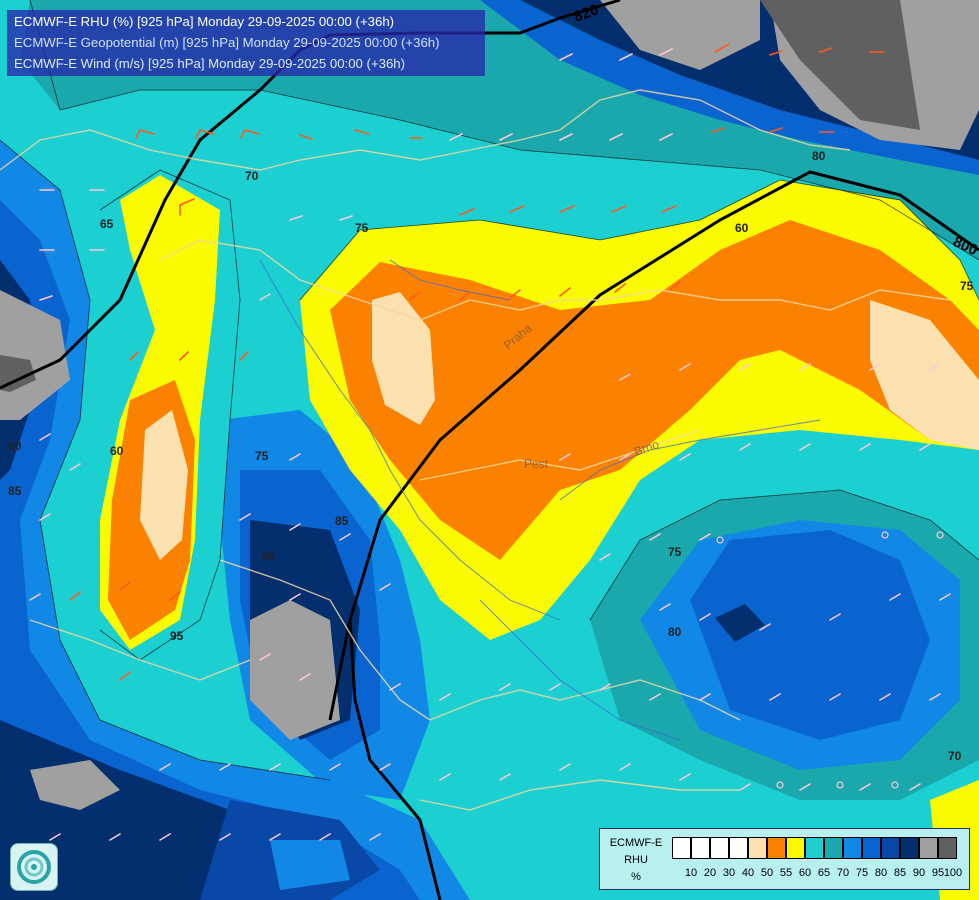 The width and height of the screenshot is (979, 900). I want to click on legend-tick: 90, so click(919, 873).